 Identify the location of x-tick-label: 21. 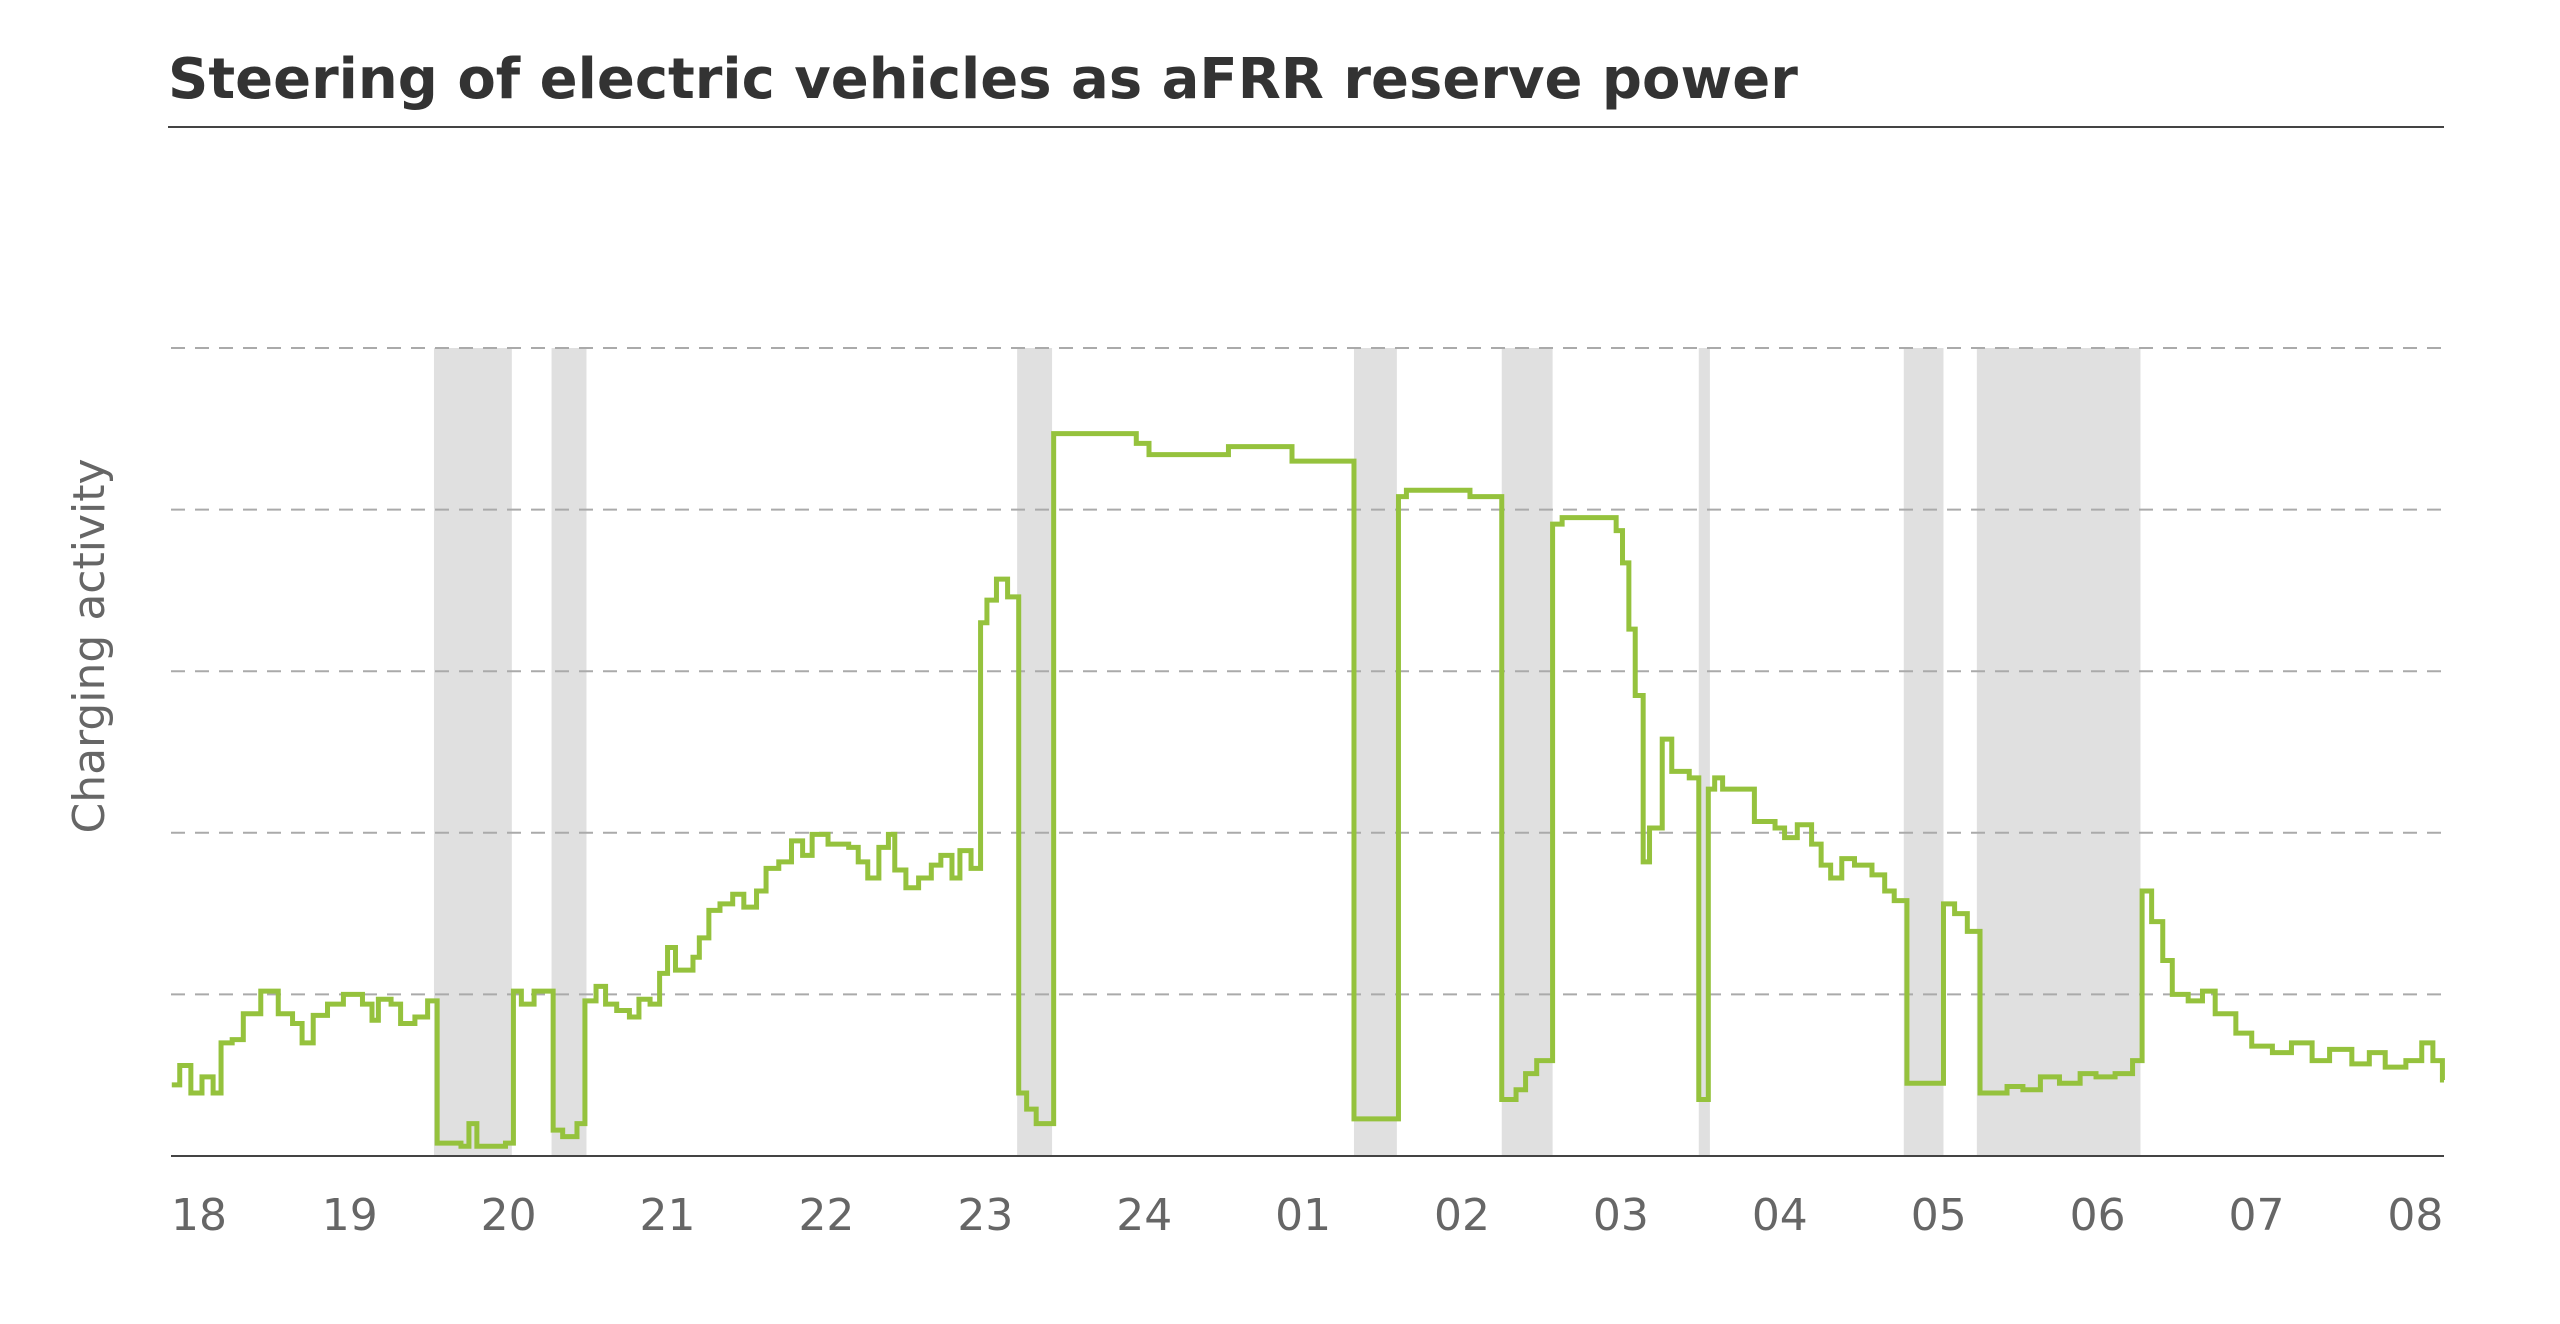
(668, 1215).